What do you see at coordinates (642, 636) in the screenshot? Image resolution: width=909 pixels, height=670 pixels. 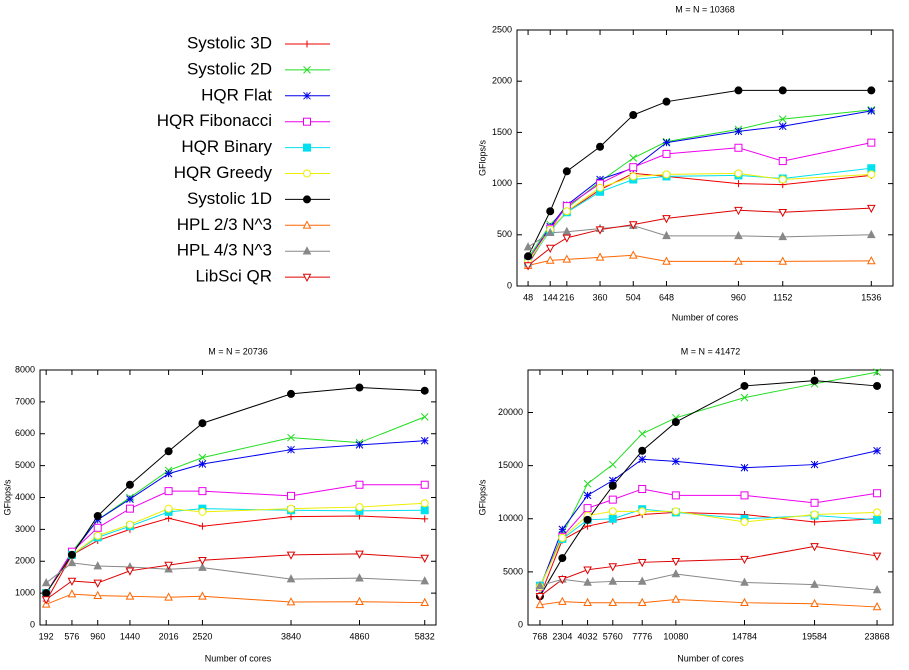 I see `x-tick-label: 7776` at bounding box center [642, 636].